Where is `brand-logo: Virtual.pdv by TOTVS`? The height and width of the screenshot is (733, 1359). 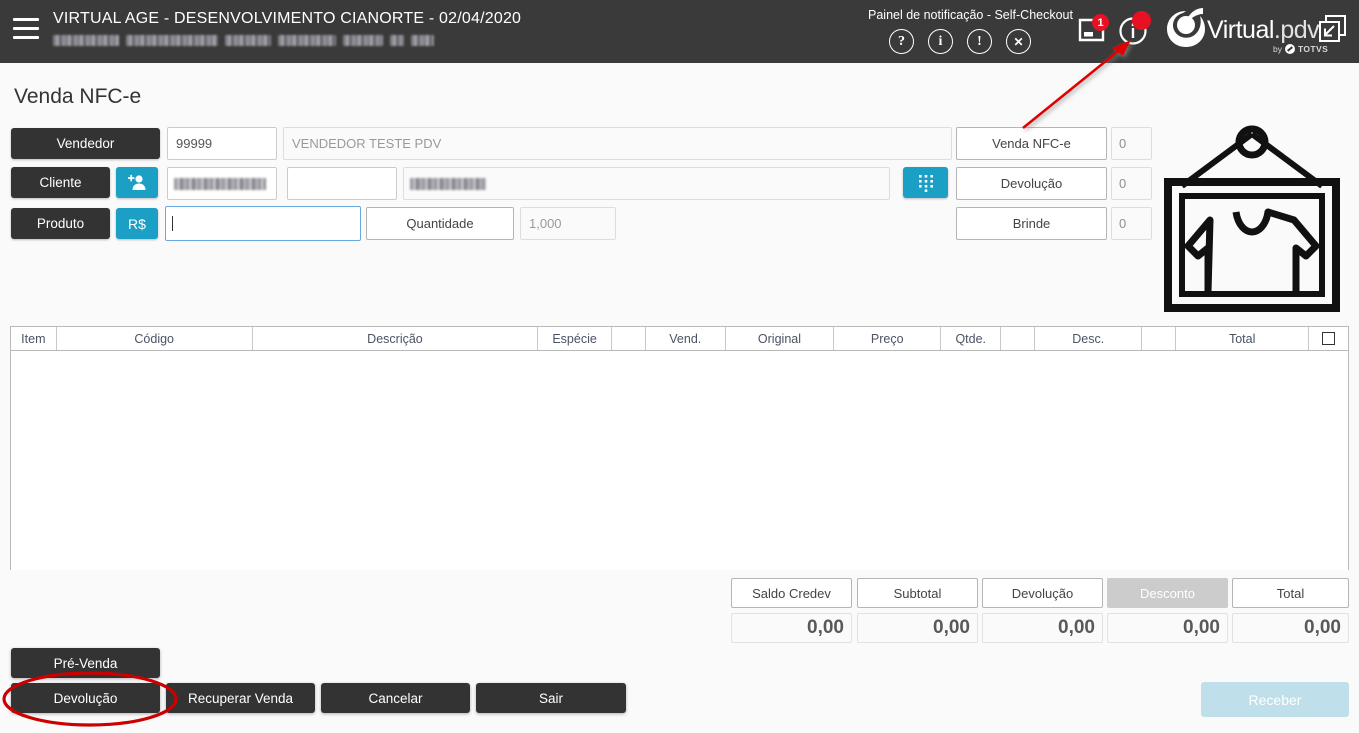
brand-logo: Virtual.pdv by TOTVS is located at coordinates (1245, 31).